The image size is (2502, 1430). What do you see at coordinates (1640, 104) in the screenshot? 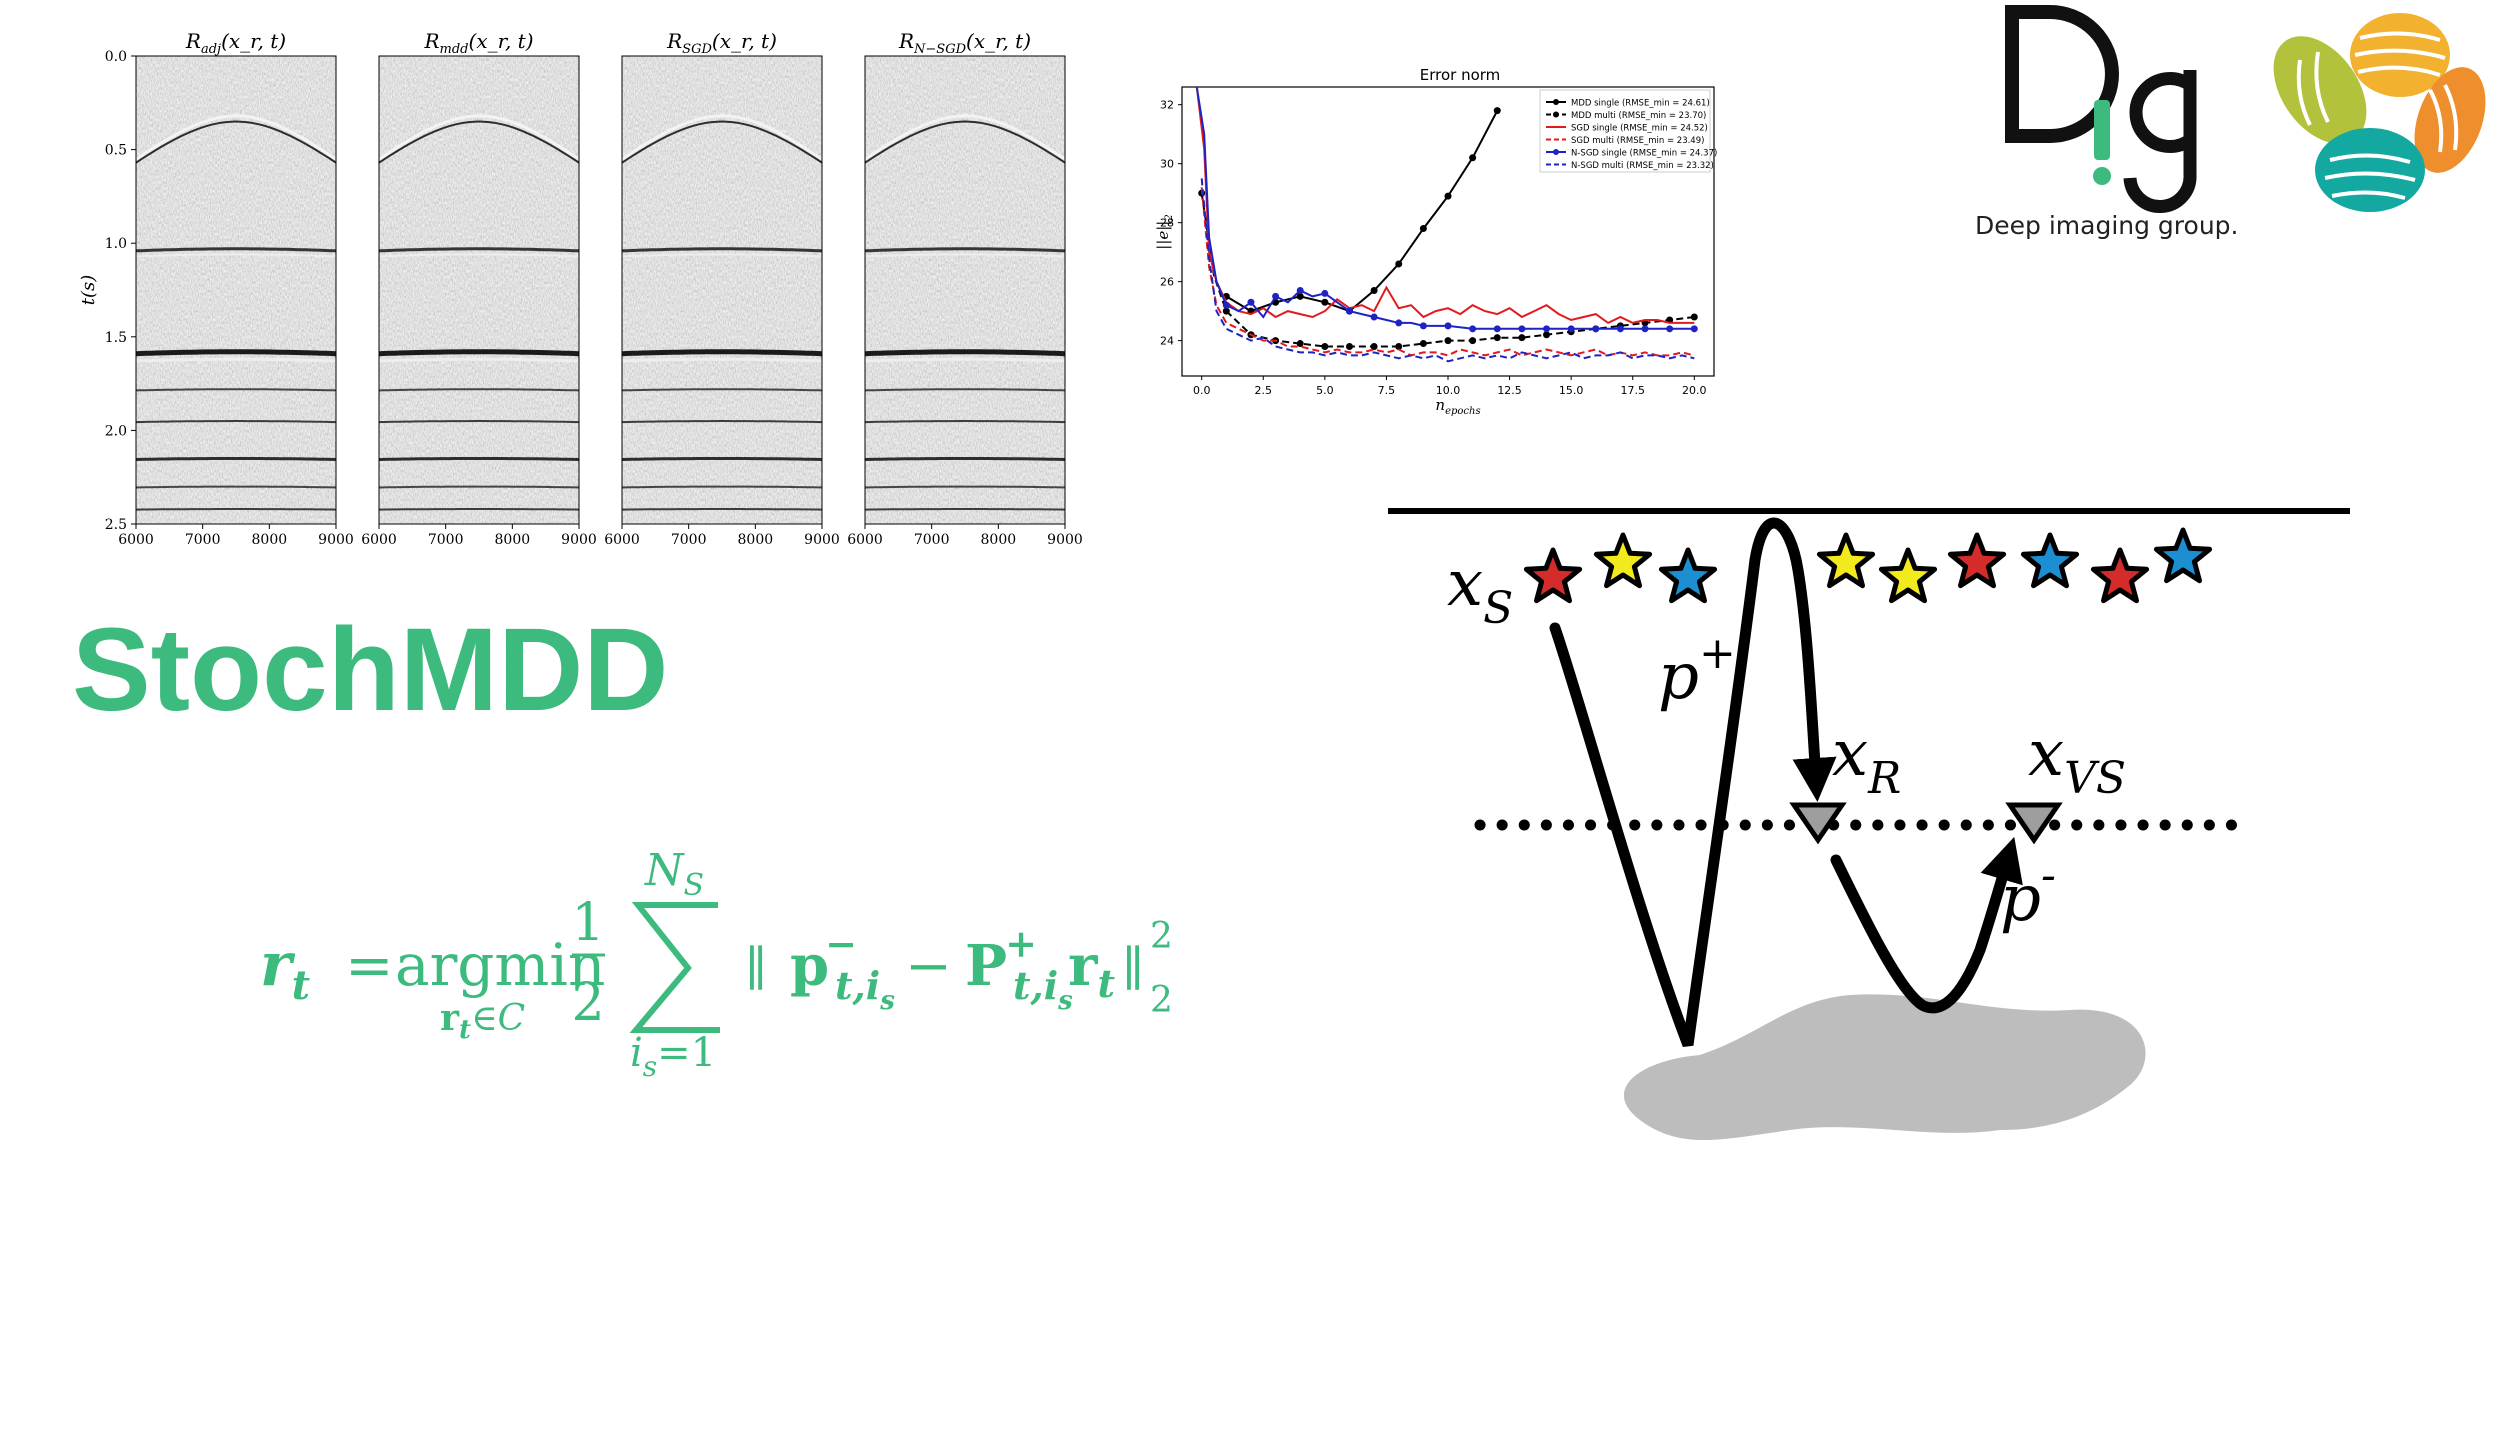
I see `legend-entry: MDD single (RMSE_min = 24.61)` at bounding box center [1640, 104].